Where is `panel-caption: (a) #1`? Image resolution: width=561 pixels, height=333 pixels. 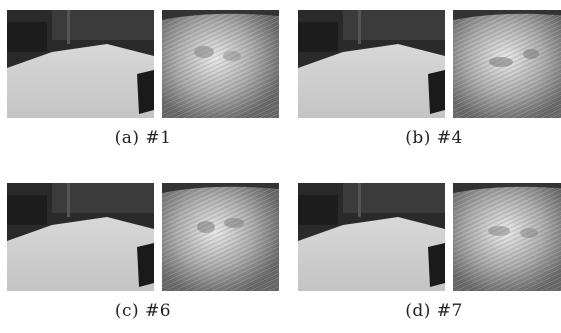 panel-caption: (a) #1 is located at coordinates (143, 138).